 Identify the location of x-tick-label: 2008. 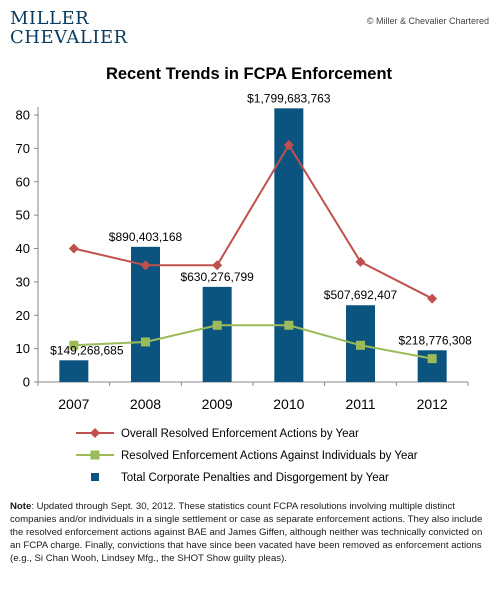
(145, 404).